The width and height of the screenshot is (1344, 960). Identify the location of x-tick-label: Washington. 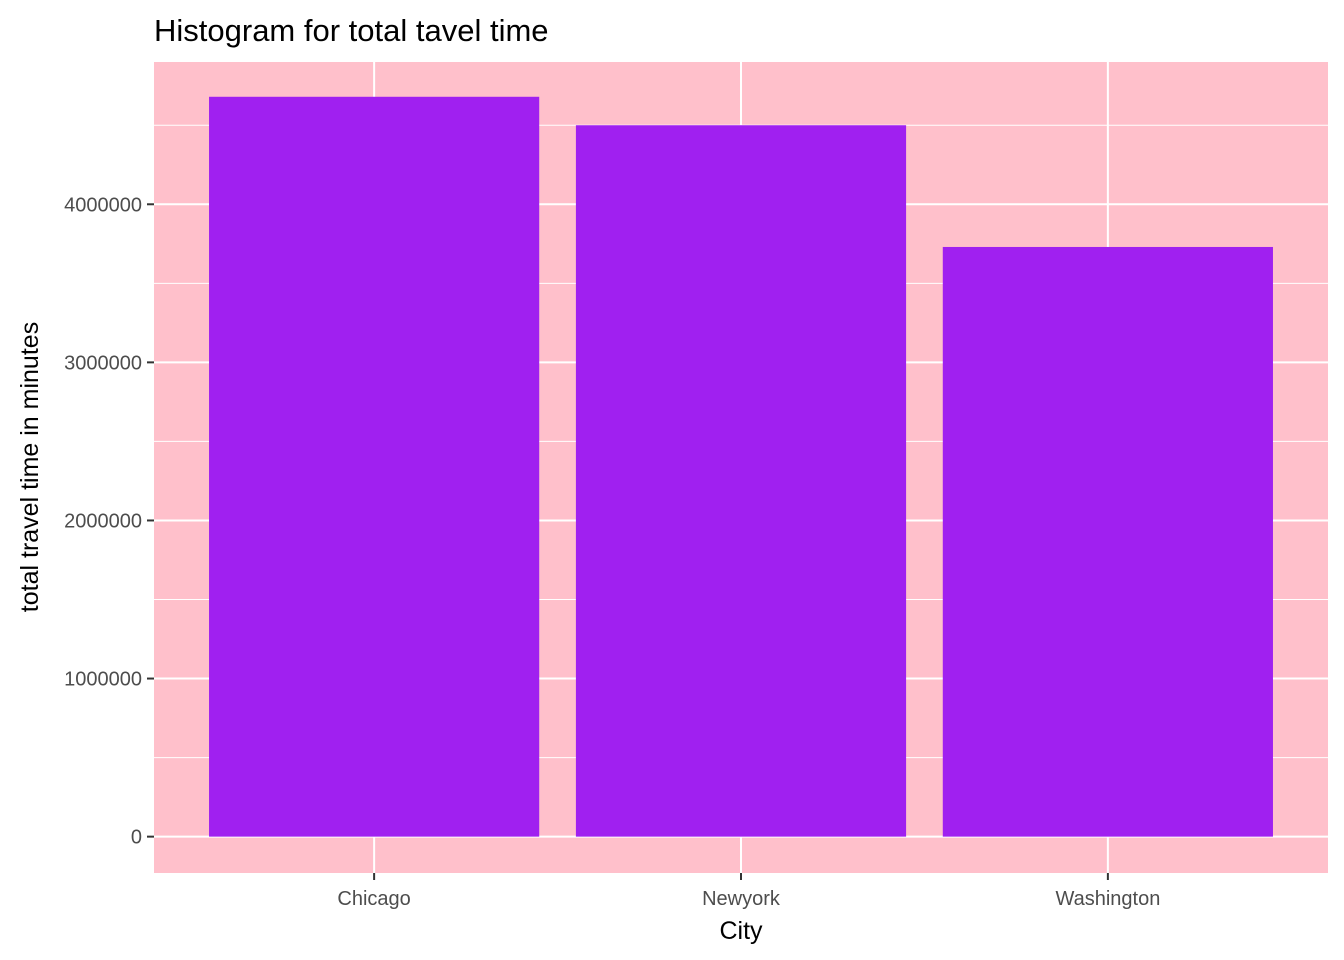
(1107, 899).